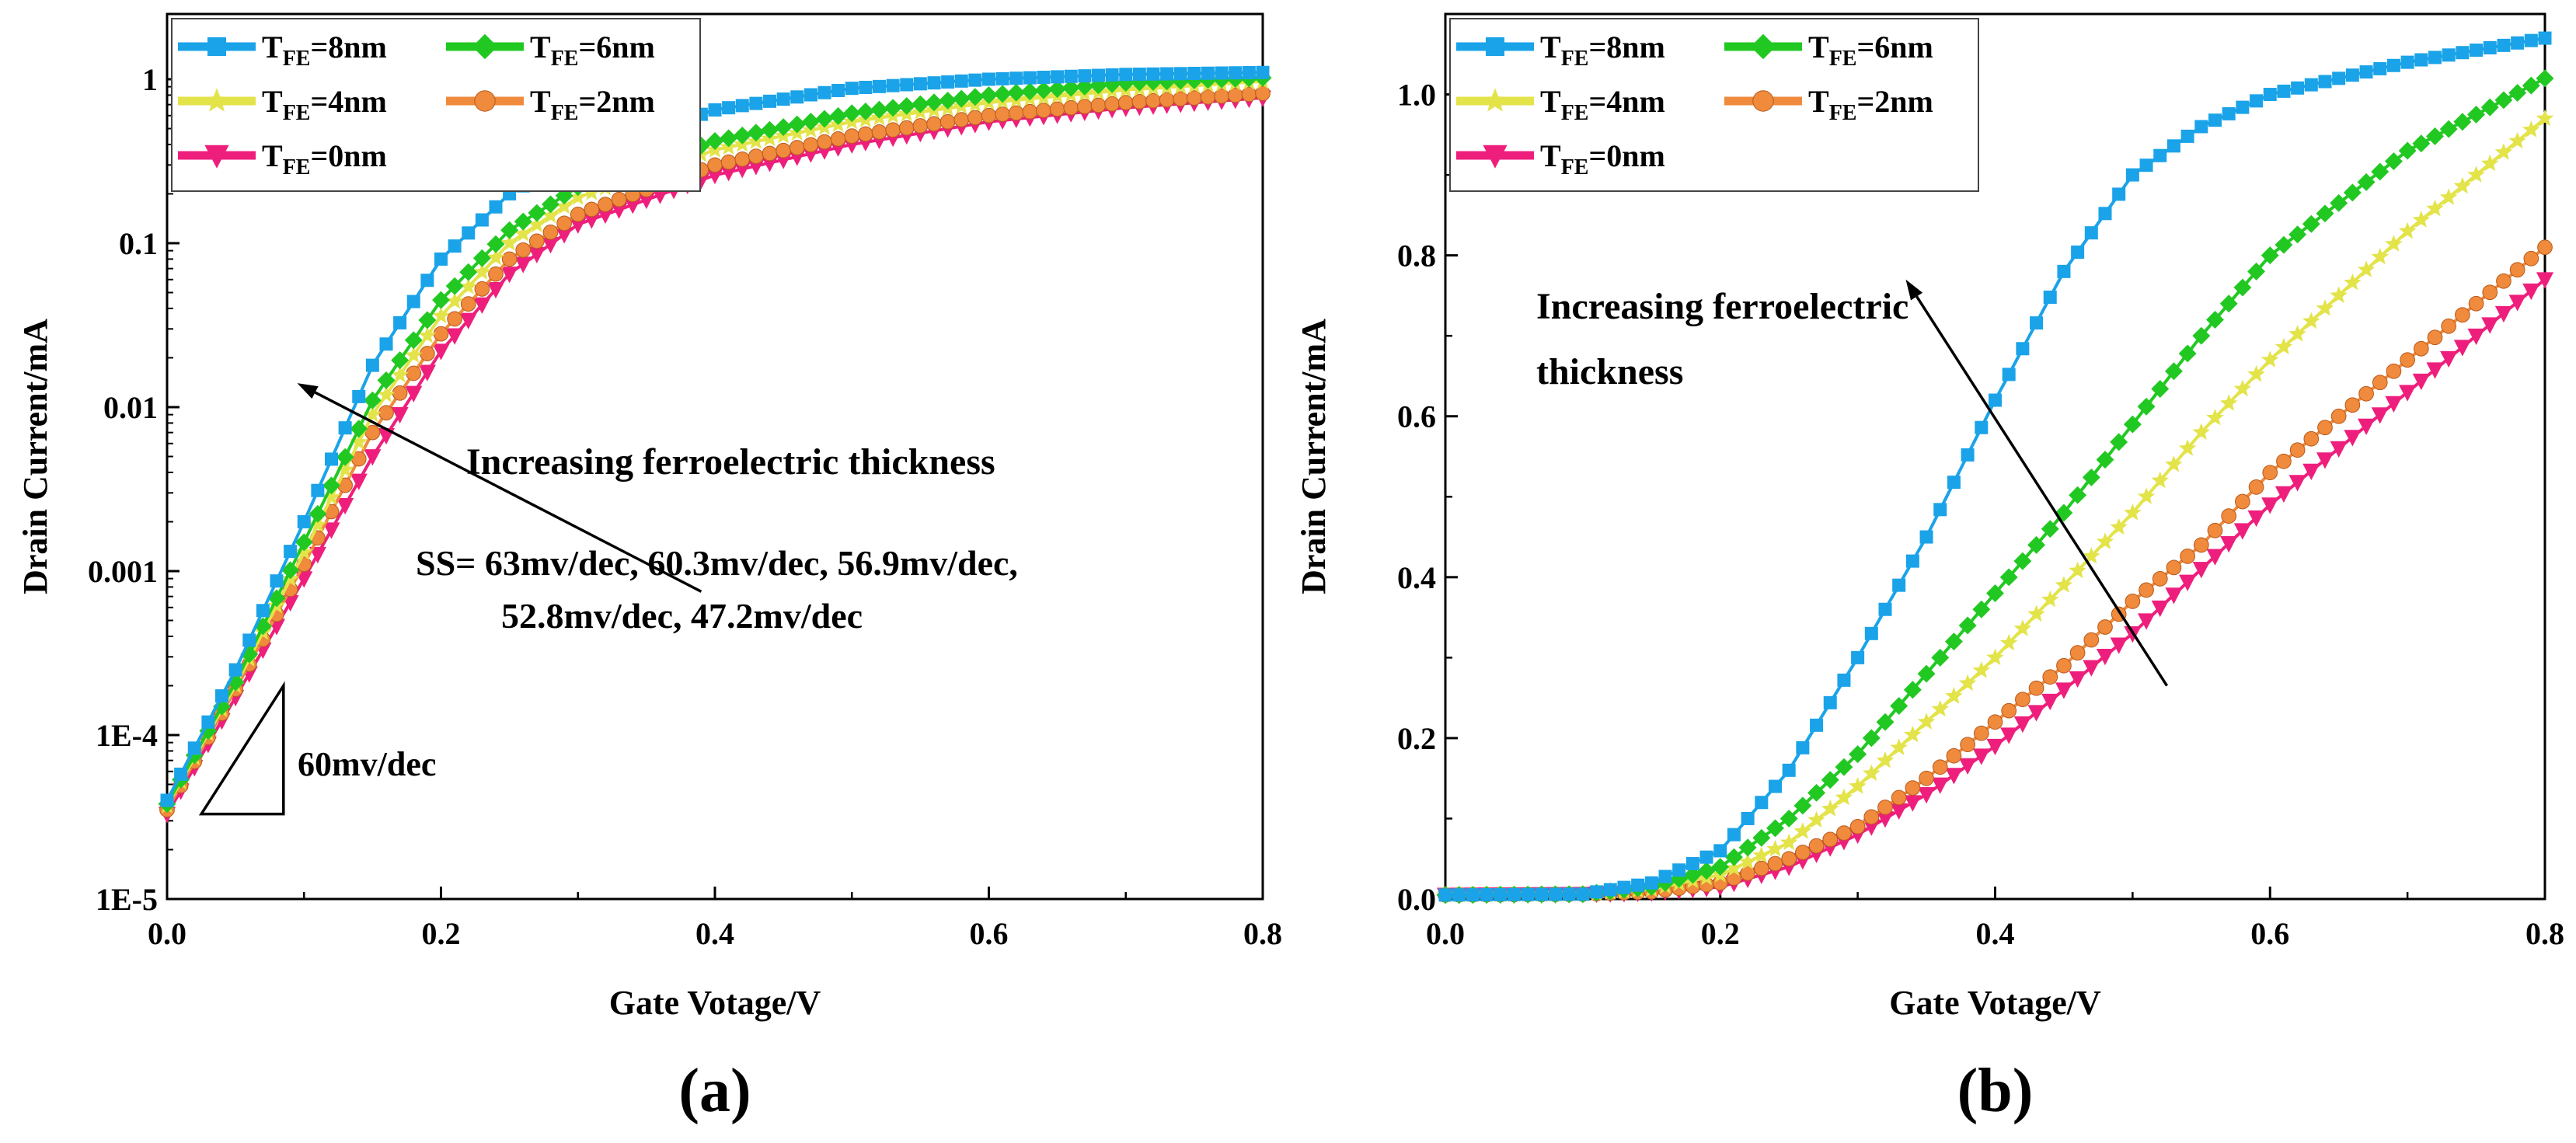 This screenshot has width=2576, height=1143. I want to click on panel-b-x-tick-label: 0.6, so click(2269, 934).